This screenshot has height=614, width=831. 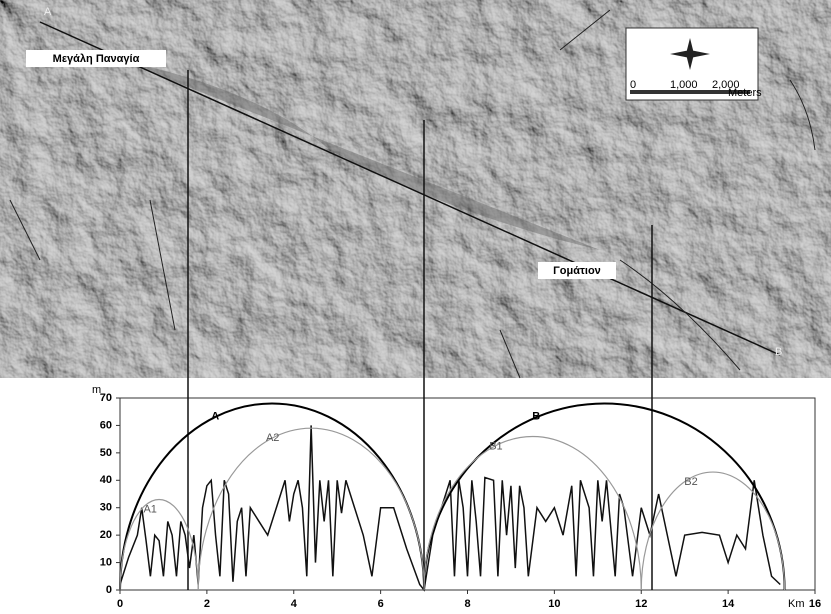 What do you see at coordinates (106, 508) in the screenshot?
I see `y-tick-label: 30` at bounding box center [106, 508].